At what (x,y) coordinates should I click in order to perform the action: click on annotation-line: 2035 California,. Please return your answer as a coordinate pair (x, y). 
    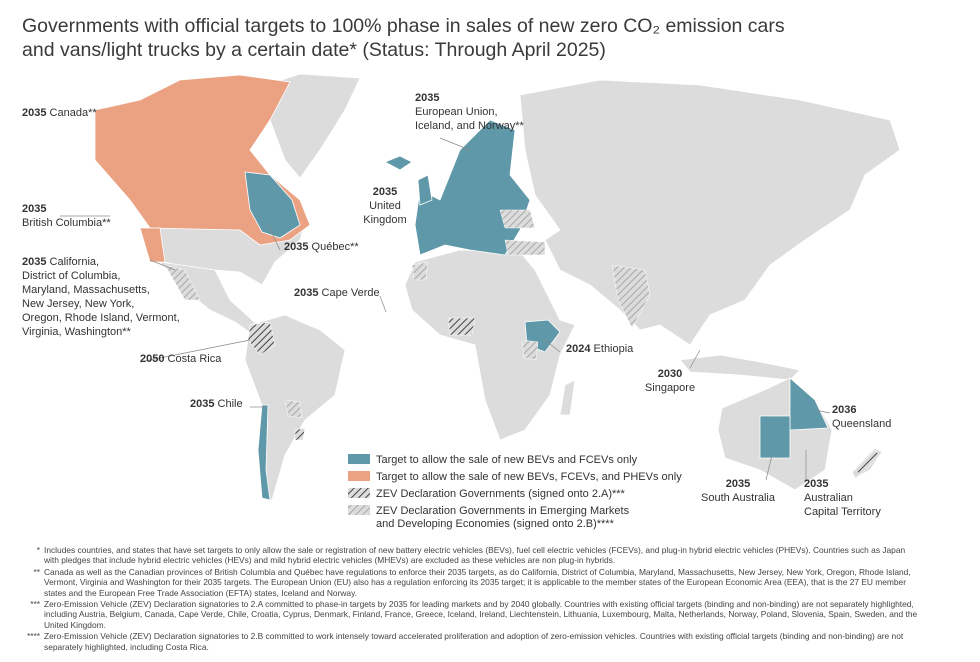
    Looking at the image, I should click on (60, 262).